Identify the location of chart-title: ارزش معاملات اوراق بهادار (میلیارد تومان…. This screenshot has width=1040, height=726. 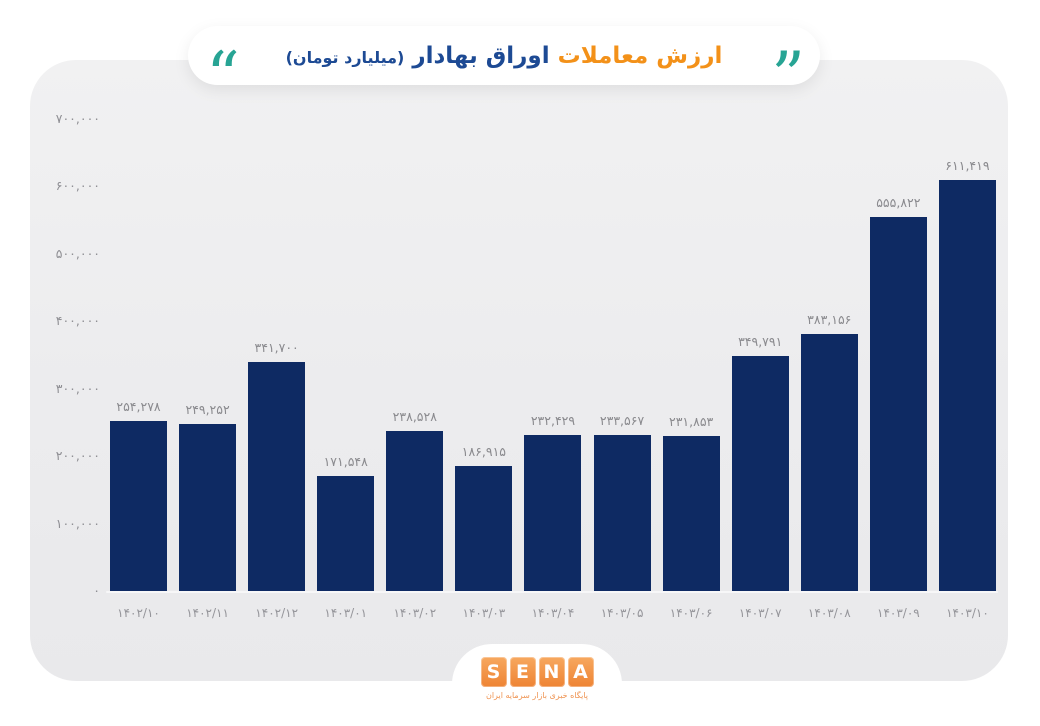
(504, 55).